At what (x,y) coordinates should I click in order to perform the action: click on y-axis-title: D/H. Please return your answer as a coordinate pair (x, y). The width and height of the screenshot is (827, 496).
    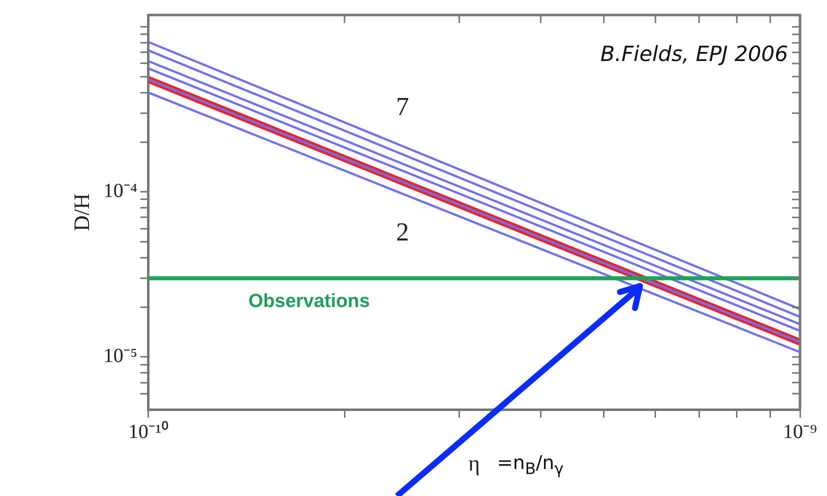
    Looking at the image, I should click on (81, 212).